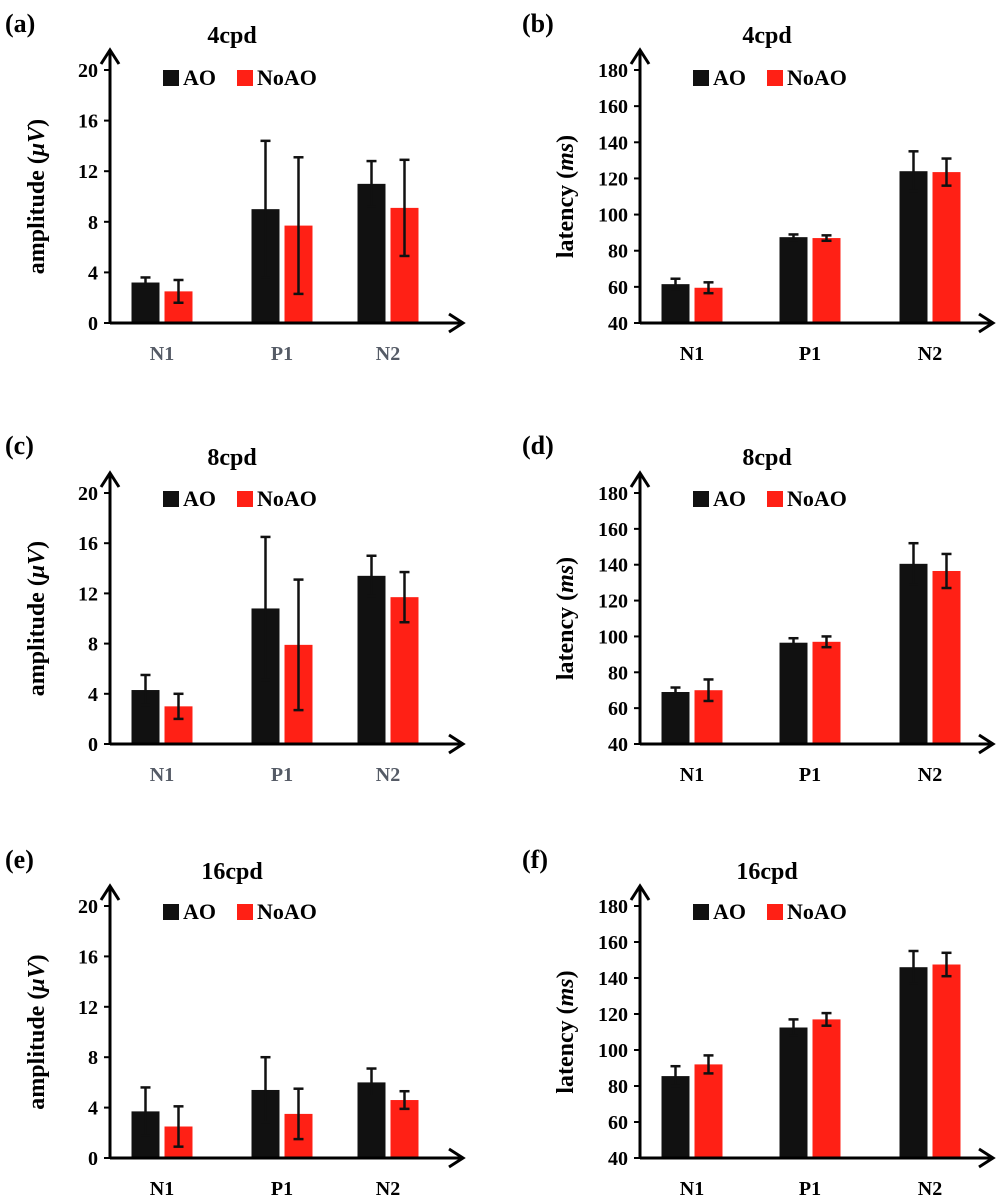  What do you see at coordinates (538, 23) in the screenshot?
I see `panel-label: (b)` at bounding box center [538, 23].